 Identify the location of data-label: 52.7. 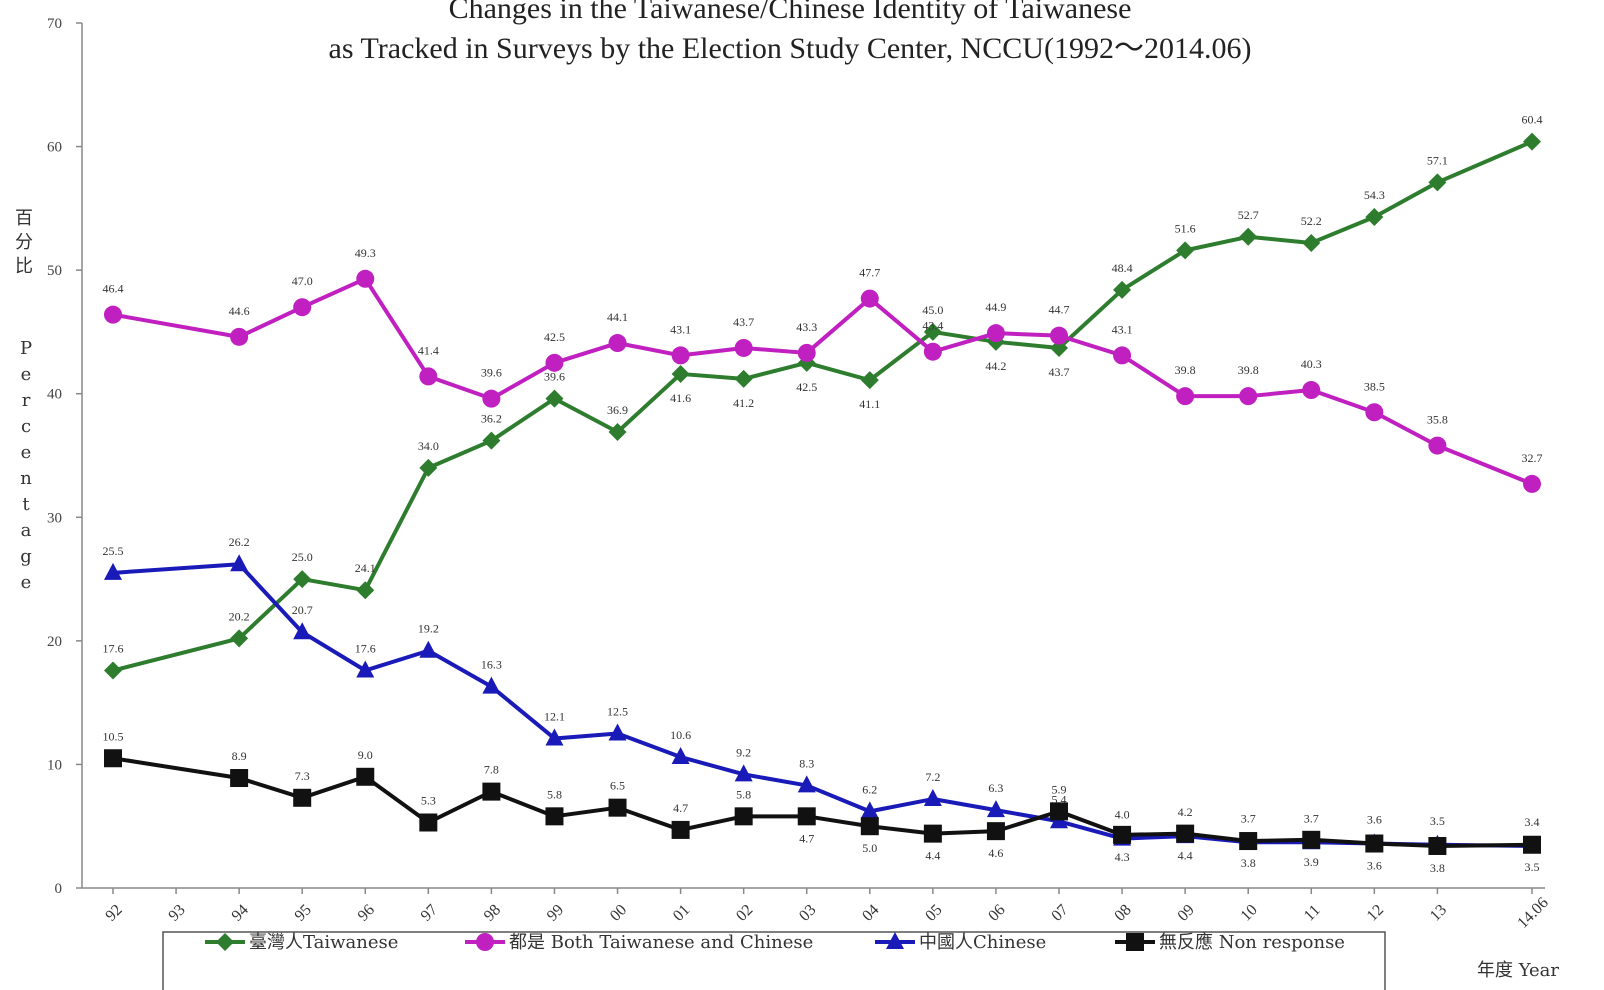
(1248, 215).